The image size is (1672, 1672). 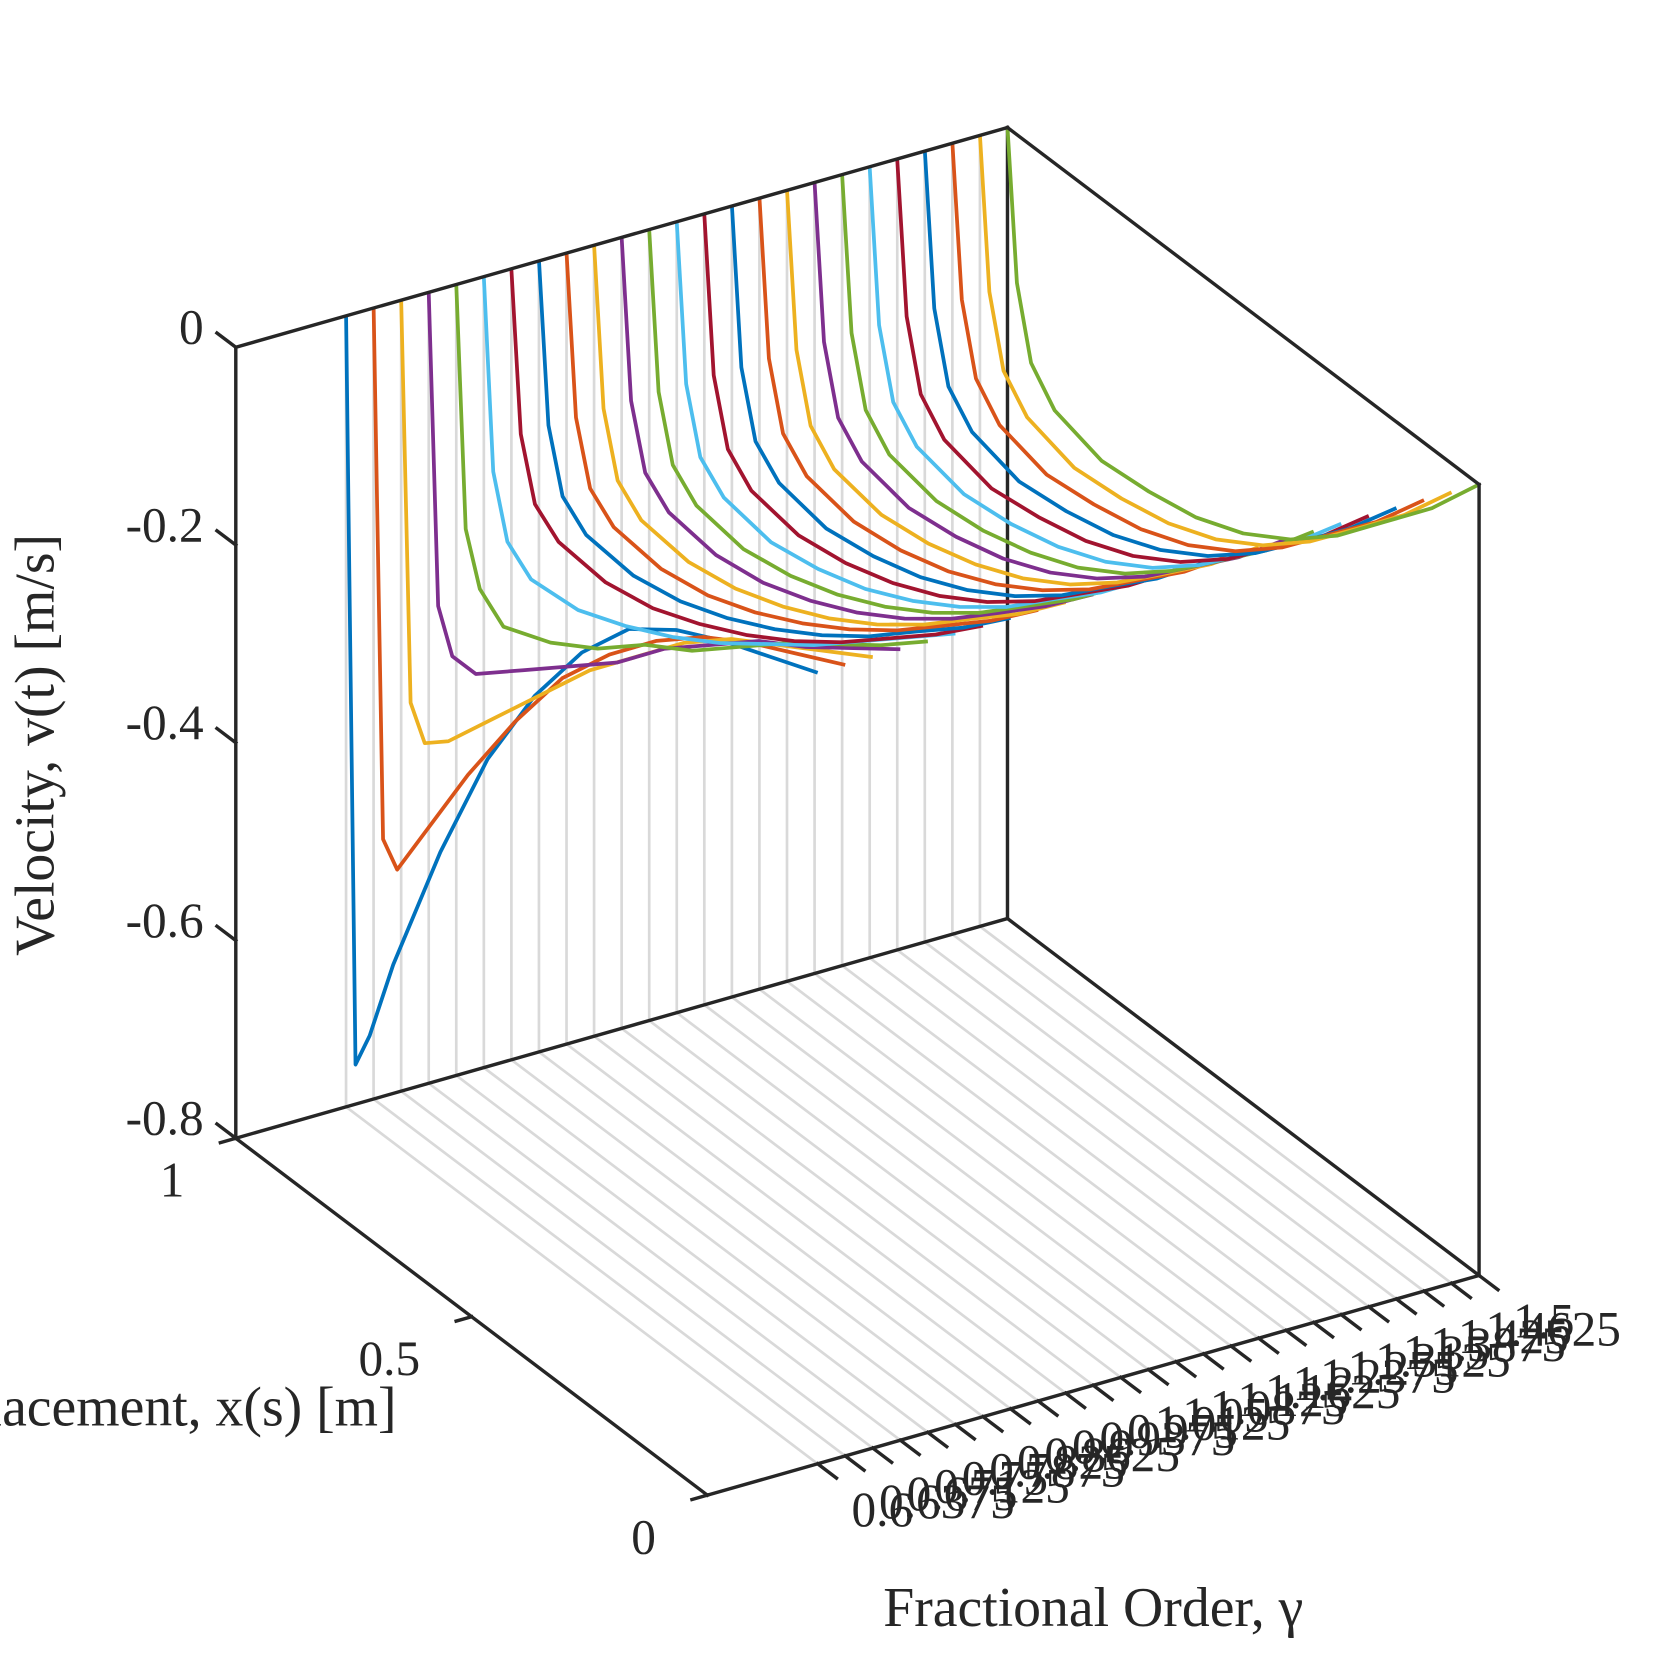 I want to click on x-tick-label: 0, so click(x=643, y=1537).